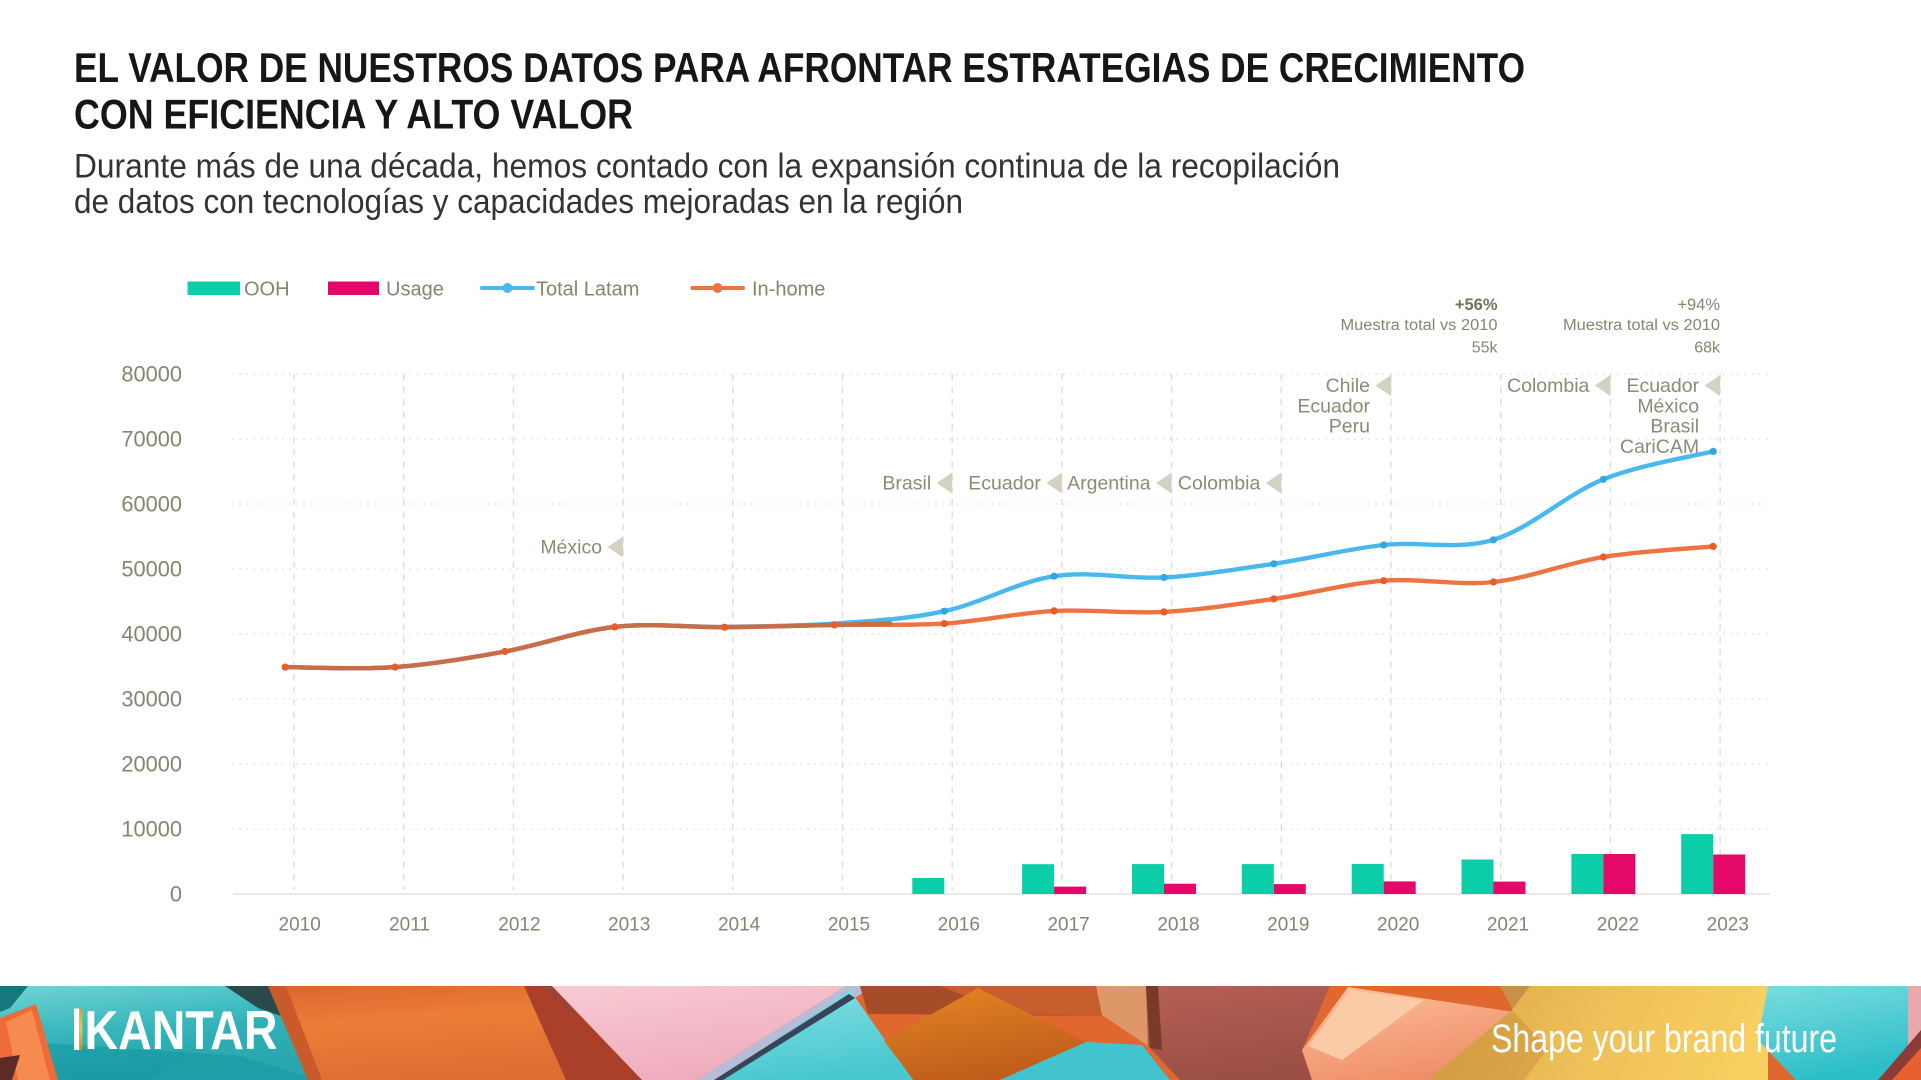  Describe the element at coordinates (176, 894) in the screenshot. I see `svg-text: 0` at that location.